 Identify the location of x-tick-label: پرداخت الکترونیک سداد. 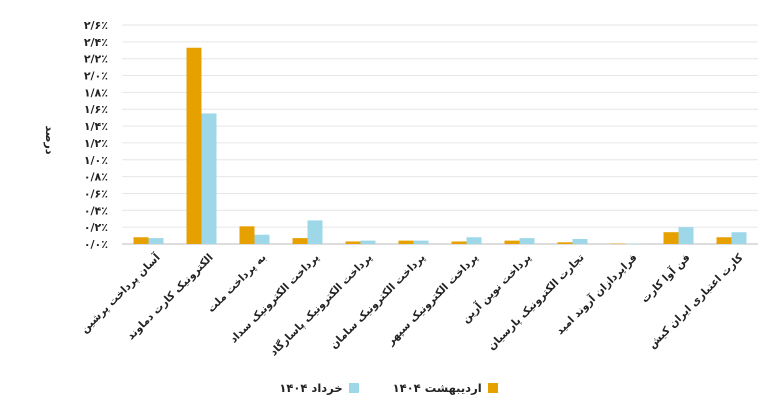
(275, 299).